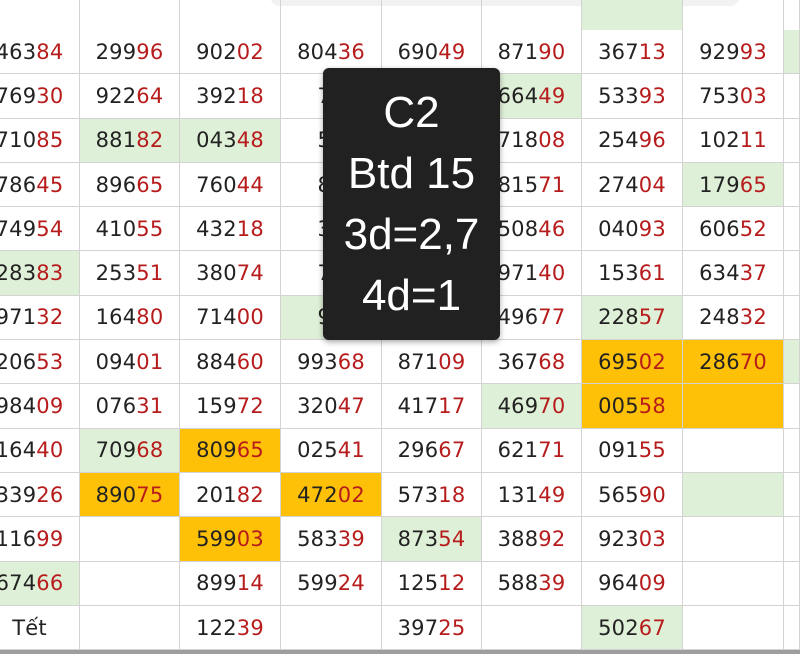 Image resolution: width=800 pixels, height=669 pixels. What do you see at coordinates (753, 273) in the screenshot?
I see `cell-number-tail: 37` at bounding box center [753, 273].